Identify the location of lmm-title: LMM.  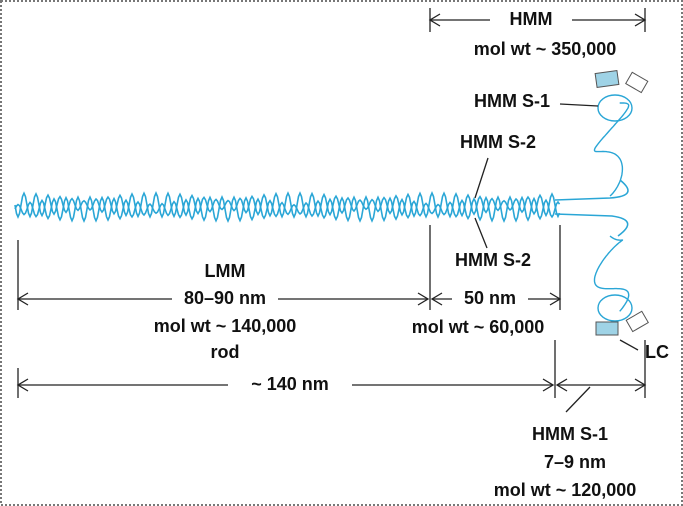
(225, 271).